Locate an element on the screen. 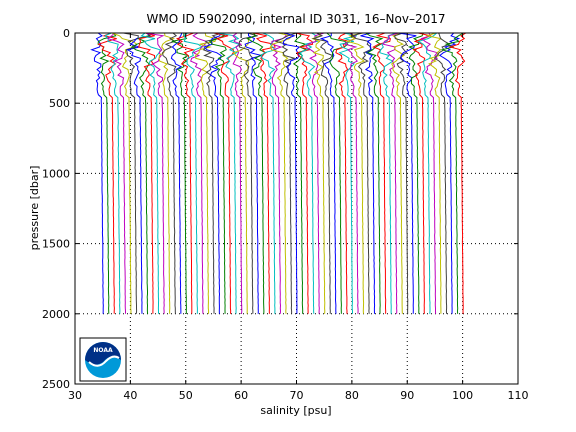 Image resolution: width=576 pixels, height=432 pixels. x-tick-label-3: 60 is located at coordinates (241, 395).